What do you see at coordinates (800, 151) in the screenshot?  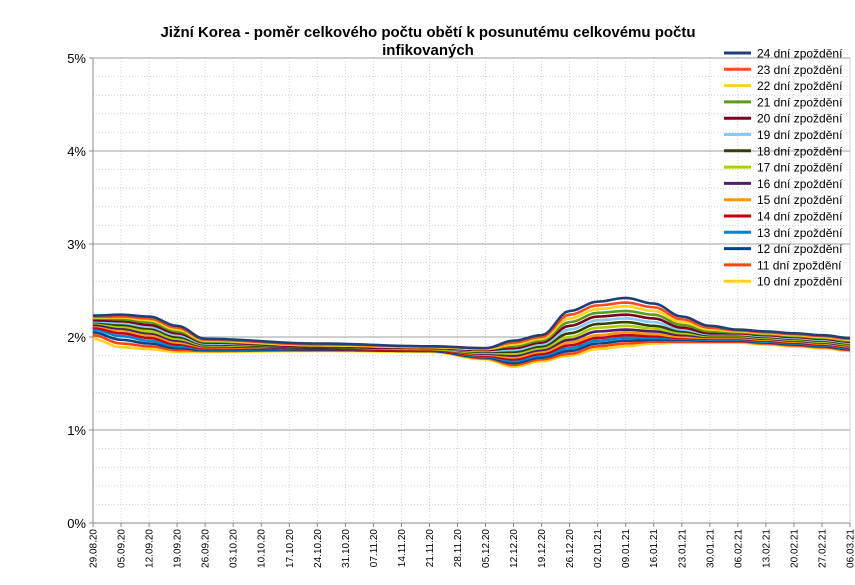 I see `legend-entry: 18 dní zpoždění` at bounding box center [800, 151].